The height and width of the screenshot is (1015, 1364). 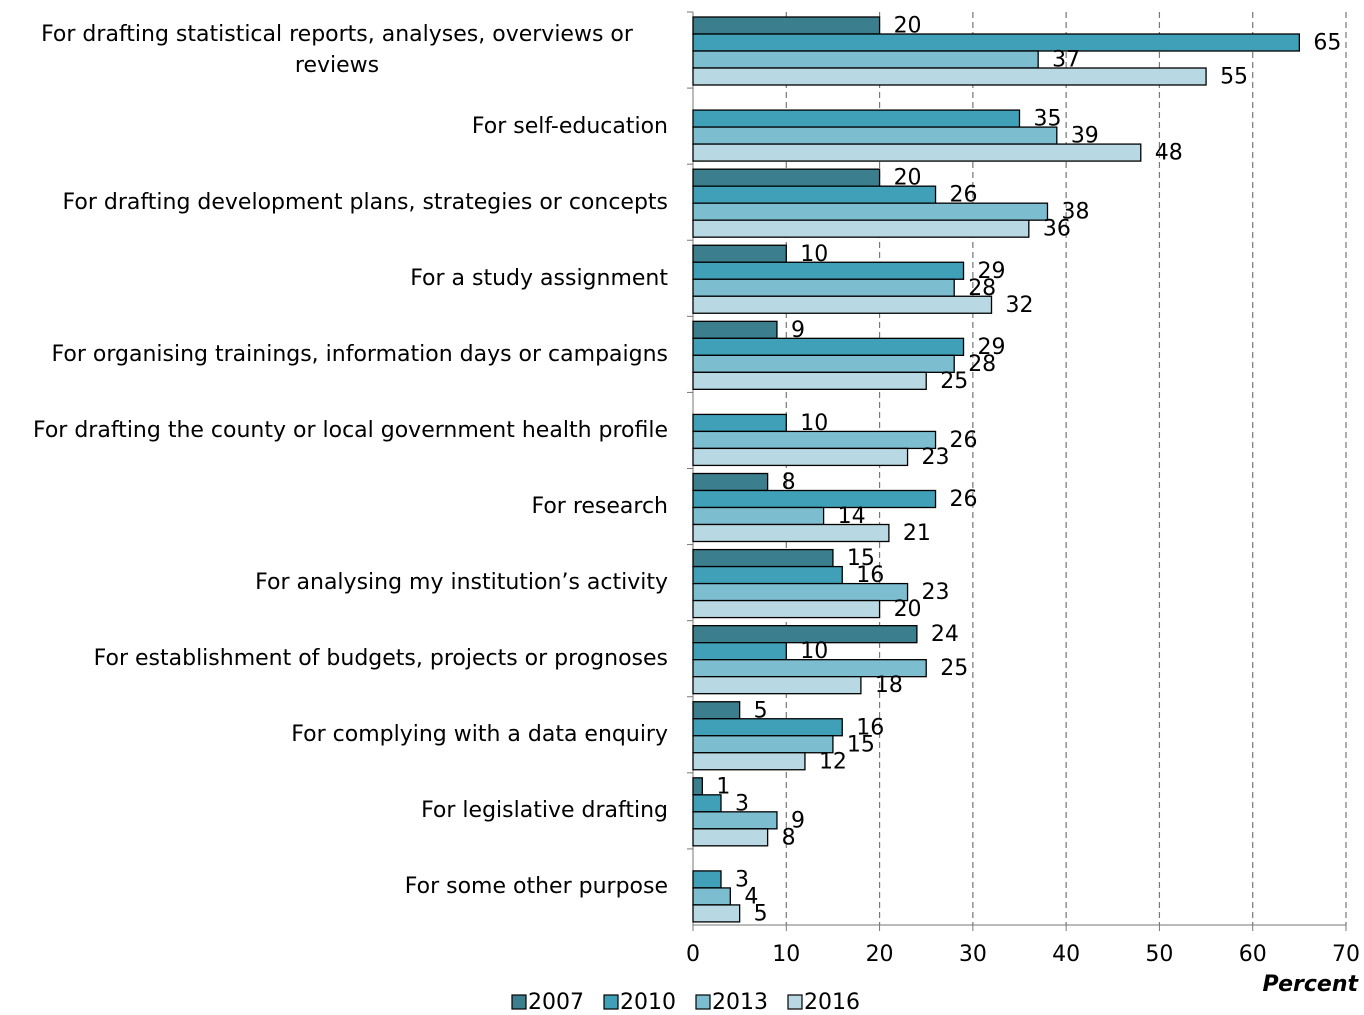 I want to click on category-label: For self-education, so click(x=334, y=126).